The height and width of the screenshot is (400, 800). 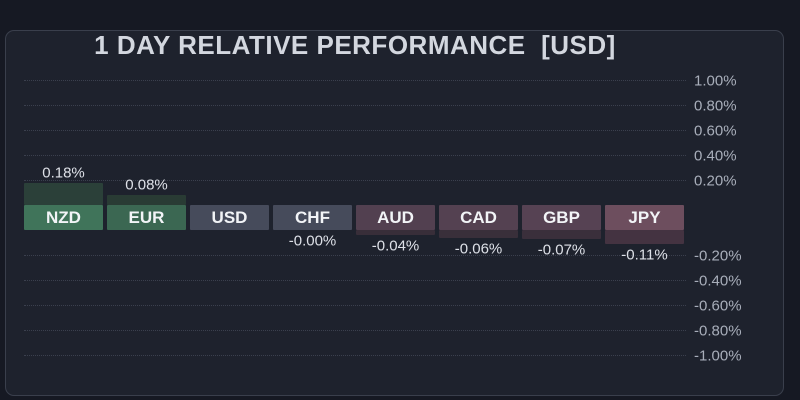 What do you see at coordinates (715, 106) in the screenshot?
I see `axis-tick-label: 0.80%` at bounding box center [715, 106].